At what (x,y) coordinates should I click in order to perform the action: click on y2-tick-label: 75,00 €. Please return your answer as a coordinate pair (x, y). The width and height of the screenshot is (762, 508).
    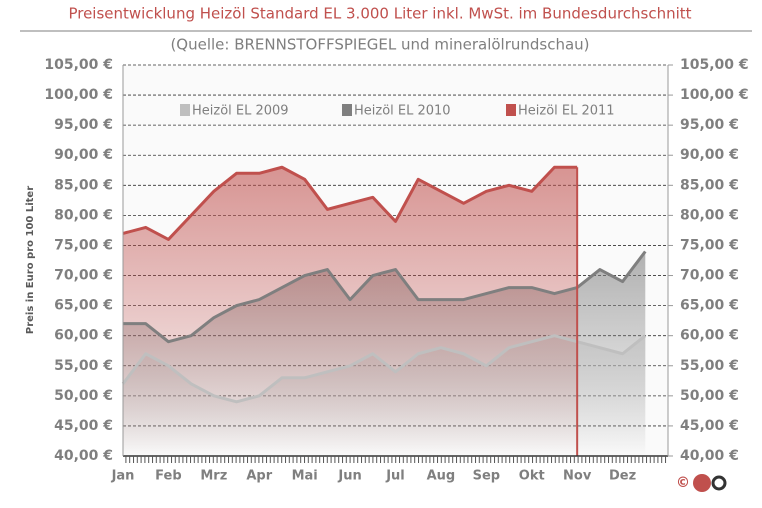
    Looking at the image, I should click on (709, 245).